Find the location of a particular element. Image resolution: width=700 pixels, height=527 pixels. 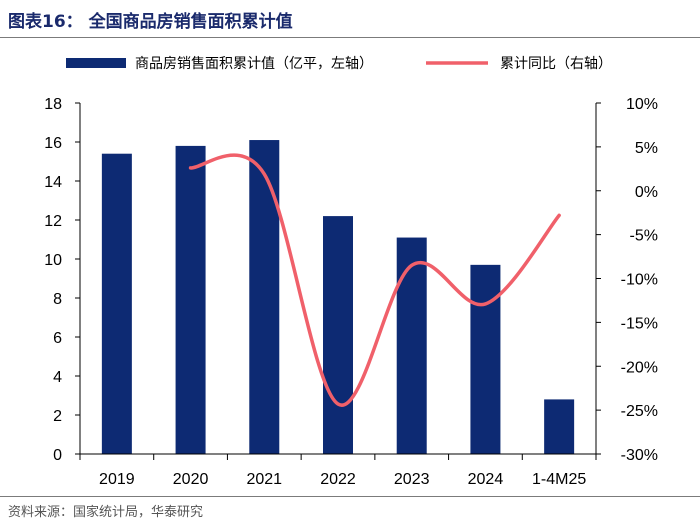

left-tick-label: 10 is located at coordinates (53, 260).